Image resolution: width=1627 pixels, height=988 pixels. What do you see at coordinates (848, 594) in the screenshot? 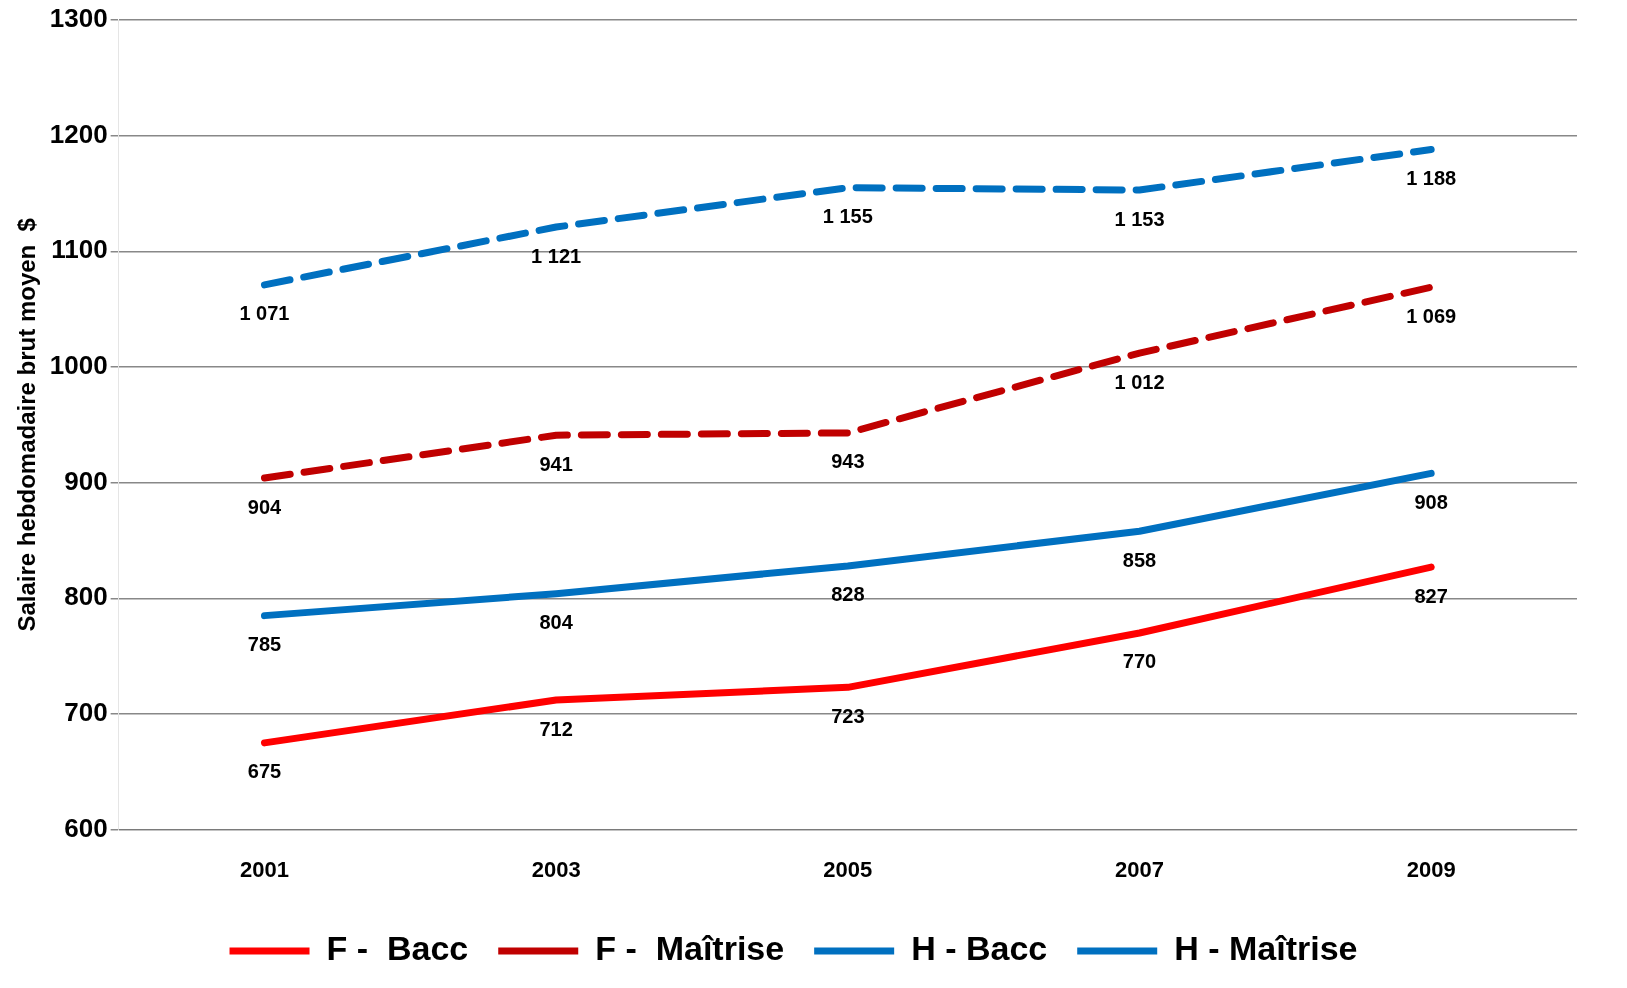
I see `data-label: 828` at bounding box center [848, 594].